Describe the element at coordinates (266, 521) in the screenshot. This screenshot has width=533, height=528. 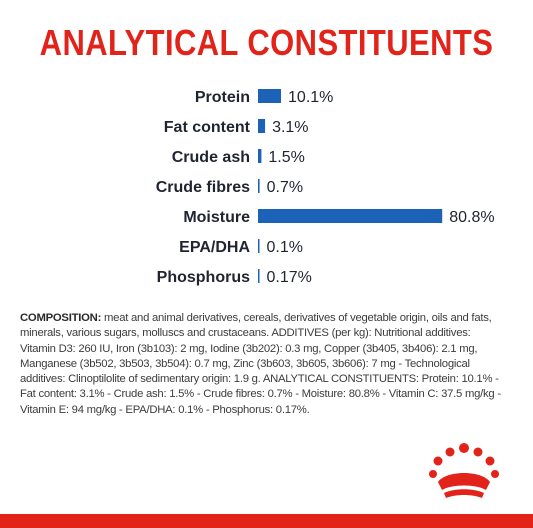
I see `bottom-accent-band` at that location.